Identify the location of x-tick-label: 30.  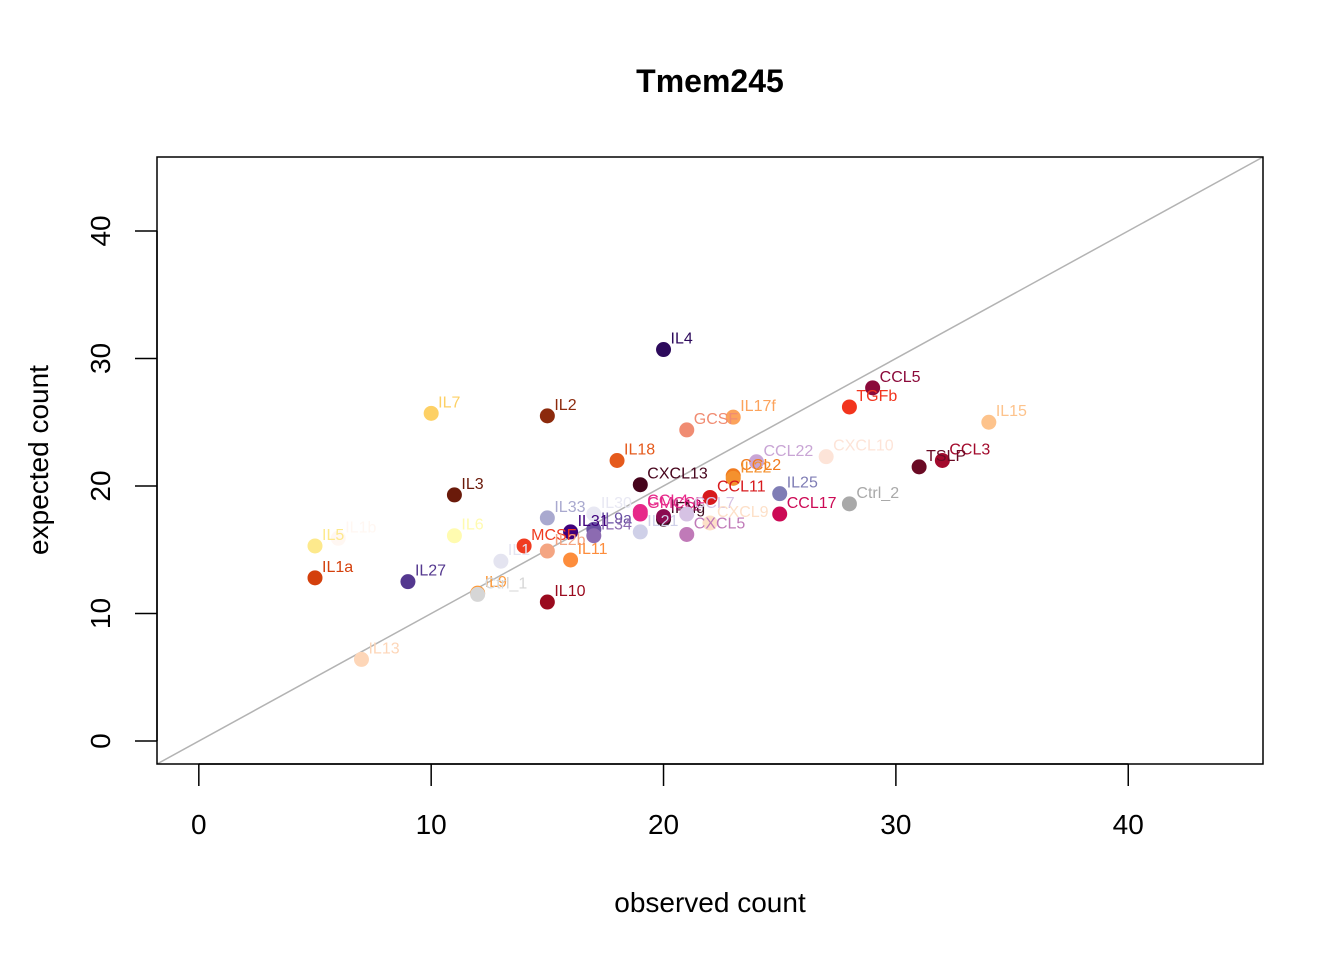
(895, 824).